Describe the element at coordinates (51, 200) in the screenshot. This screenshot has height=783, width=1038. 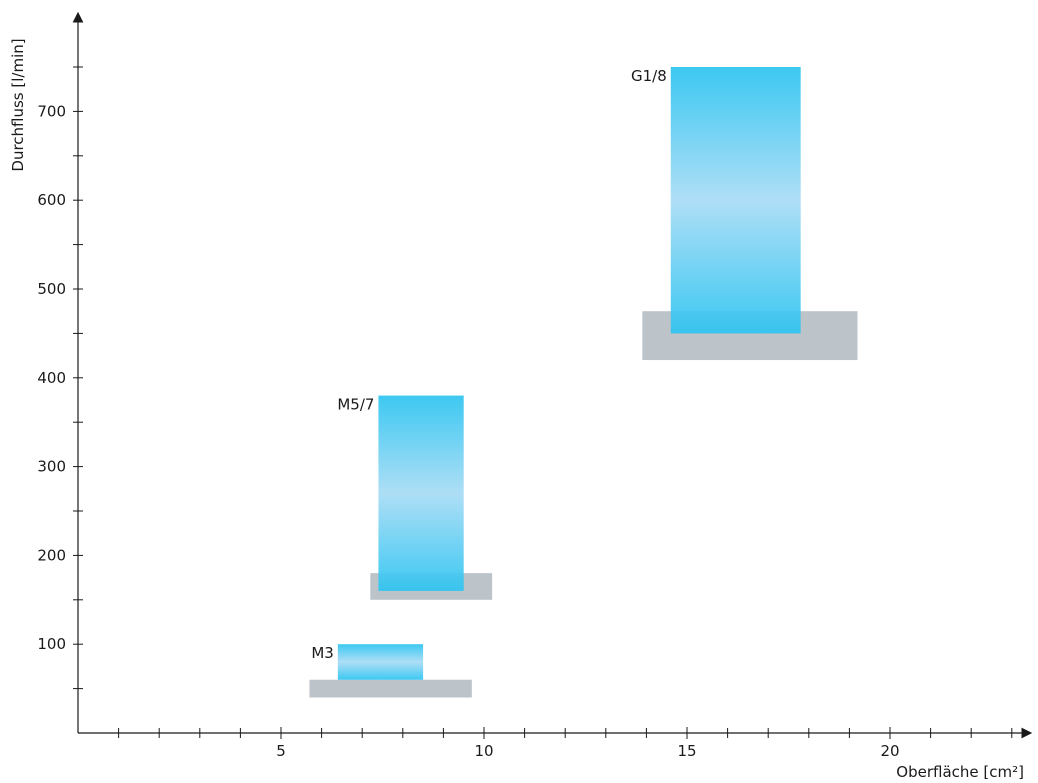
I see `y-tick-label: 600` at that location.